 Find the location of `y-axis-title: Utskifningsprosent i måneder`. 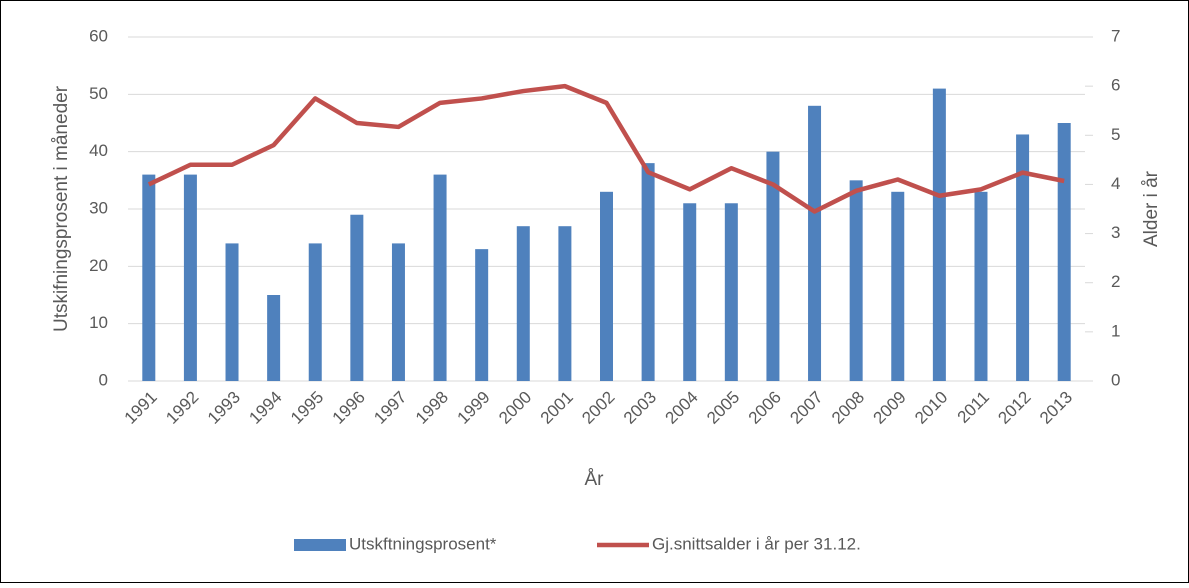

y-axis-title: Utskifningsprosent i måneder is located at coordinates (61, 208).